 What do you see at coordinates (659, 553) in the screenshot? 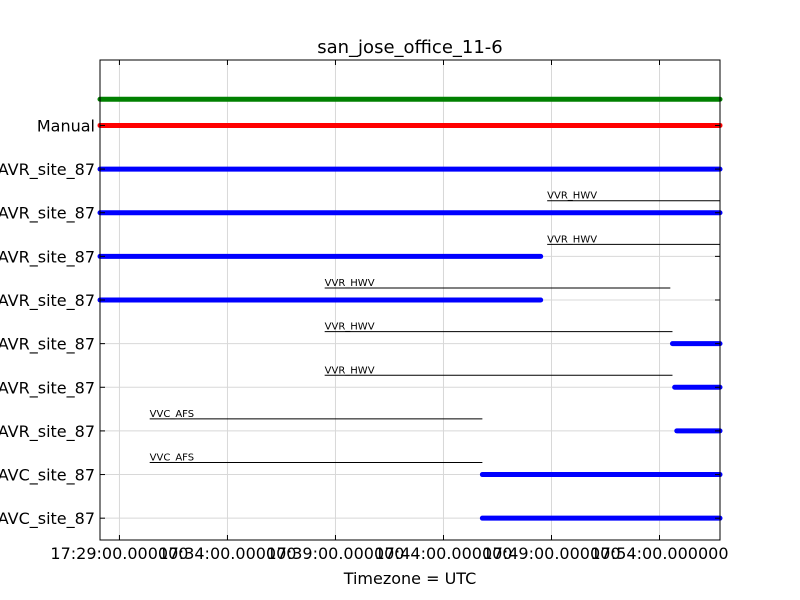
I see `x-tick-label: 17:54:00.000000` at bounding box center [659, 553].